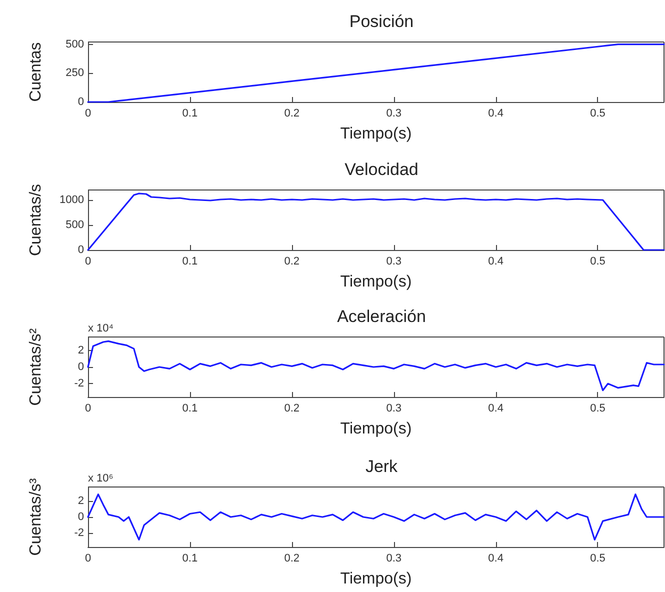 The image size is (665, 592). What do you see at coordinates (36, 367) in the screenshot?
I see `y-axis-title: Cuentas/s²` at bounding box center [36, 367].